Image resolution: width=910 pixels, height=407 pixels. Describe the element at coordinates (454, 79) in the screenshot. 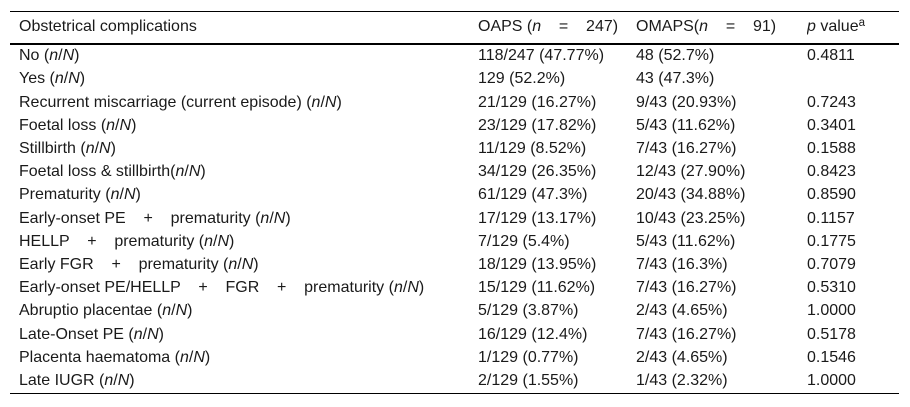

I see `table-row: Yes (n/N) 129 (52.2%) 43 (47.3%)` at that location.